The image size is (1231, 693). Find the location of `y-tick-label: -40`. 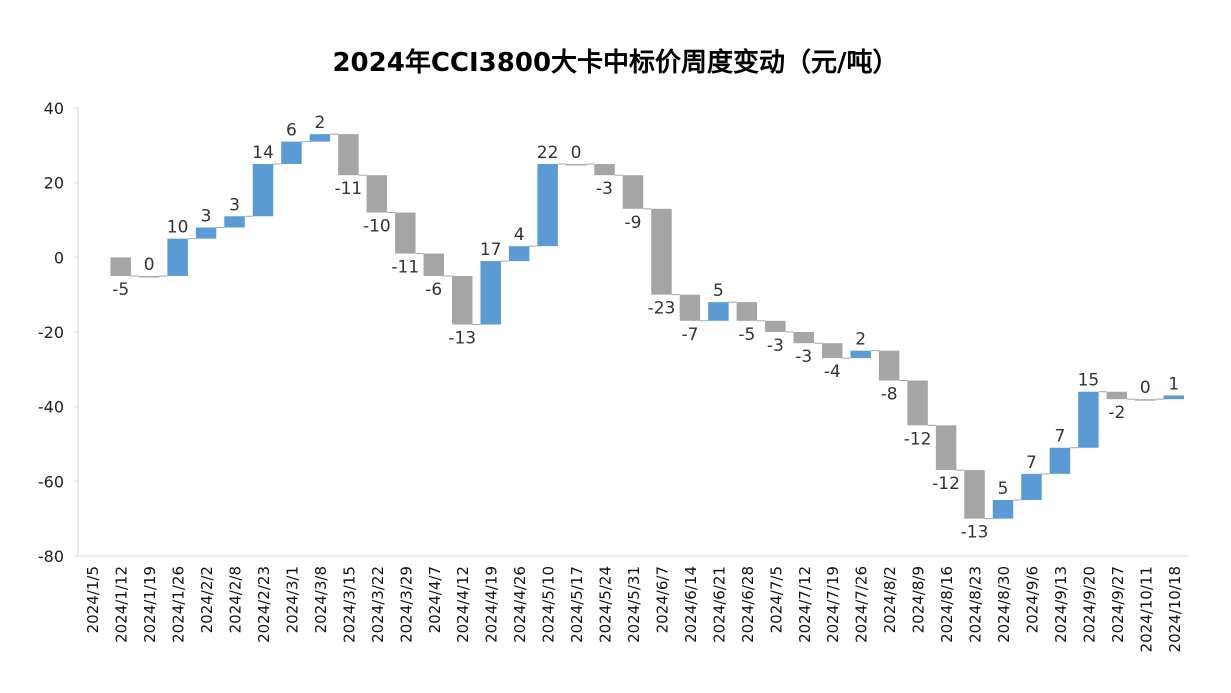

y-tick-label: -40 is located at coordinates (51, 407).